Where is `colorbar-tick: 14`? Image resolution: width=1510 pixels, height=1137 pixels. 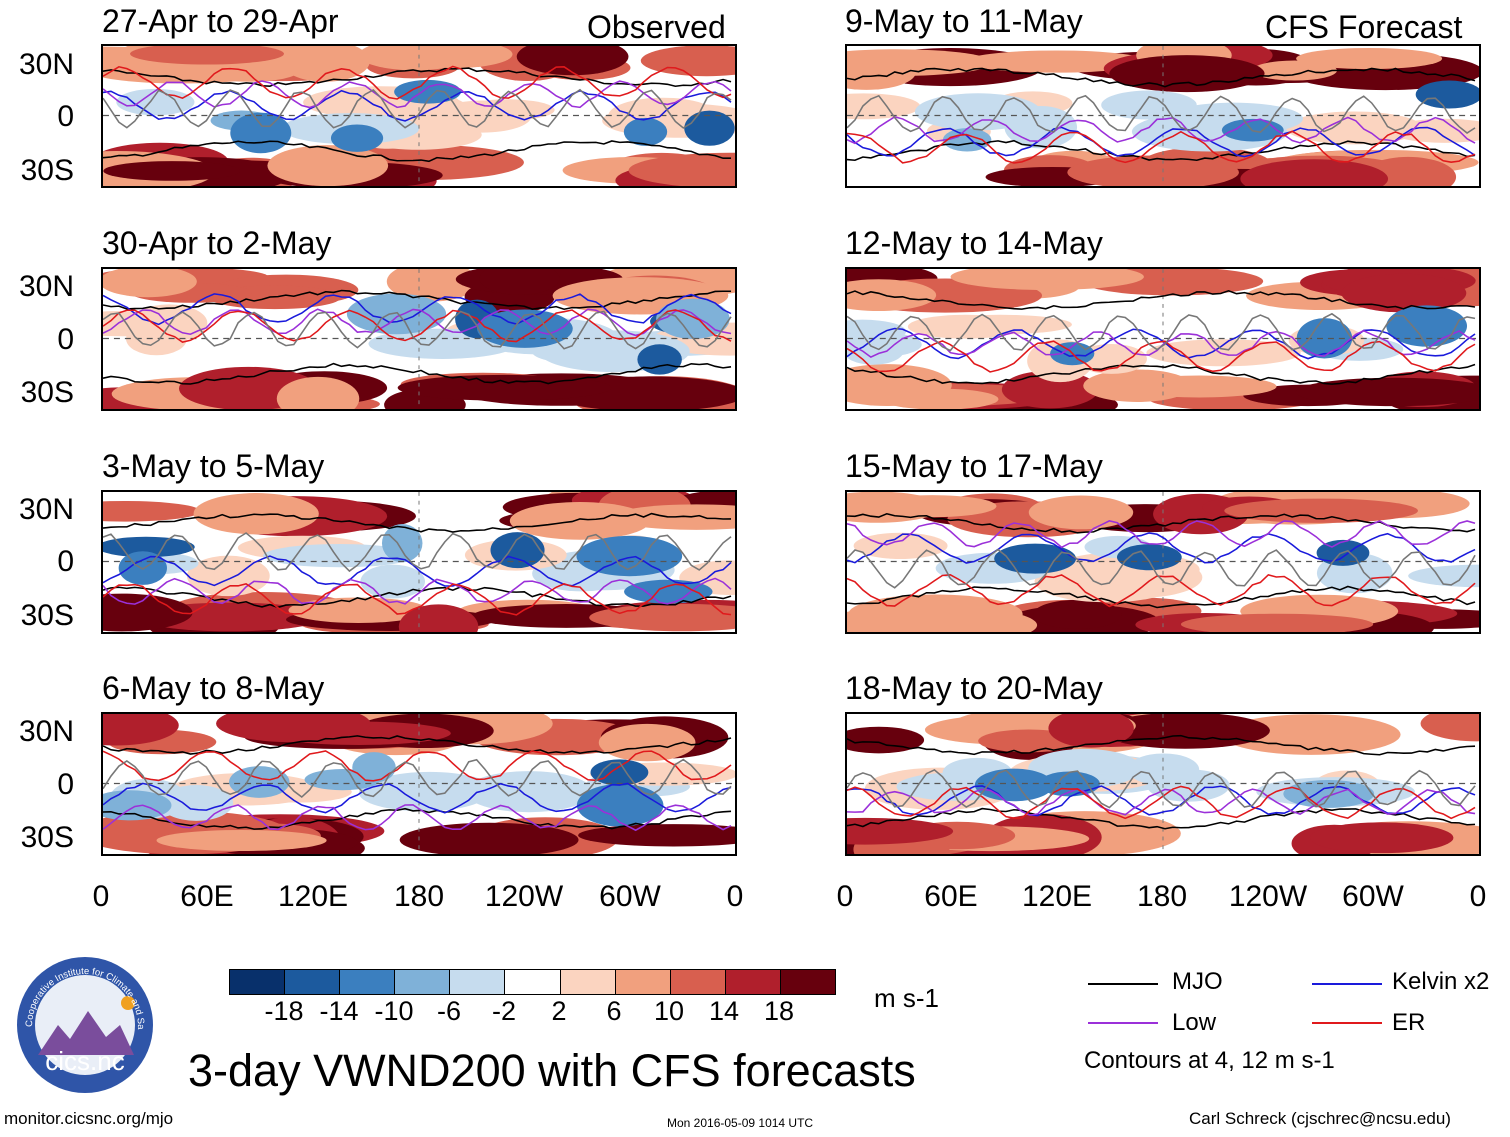 colorbar-tick: 14 is located at coordinates (724, 1011).